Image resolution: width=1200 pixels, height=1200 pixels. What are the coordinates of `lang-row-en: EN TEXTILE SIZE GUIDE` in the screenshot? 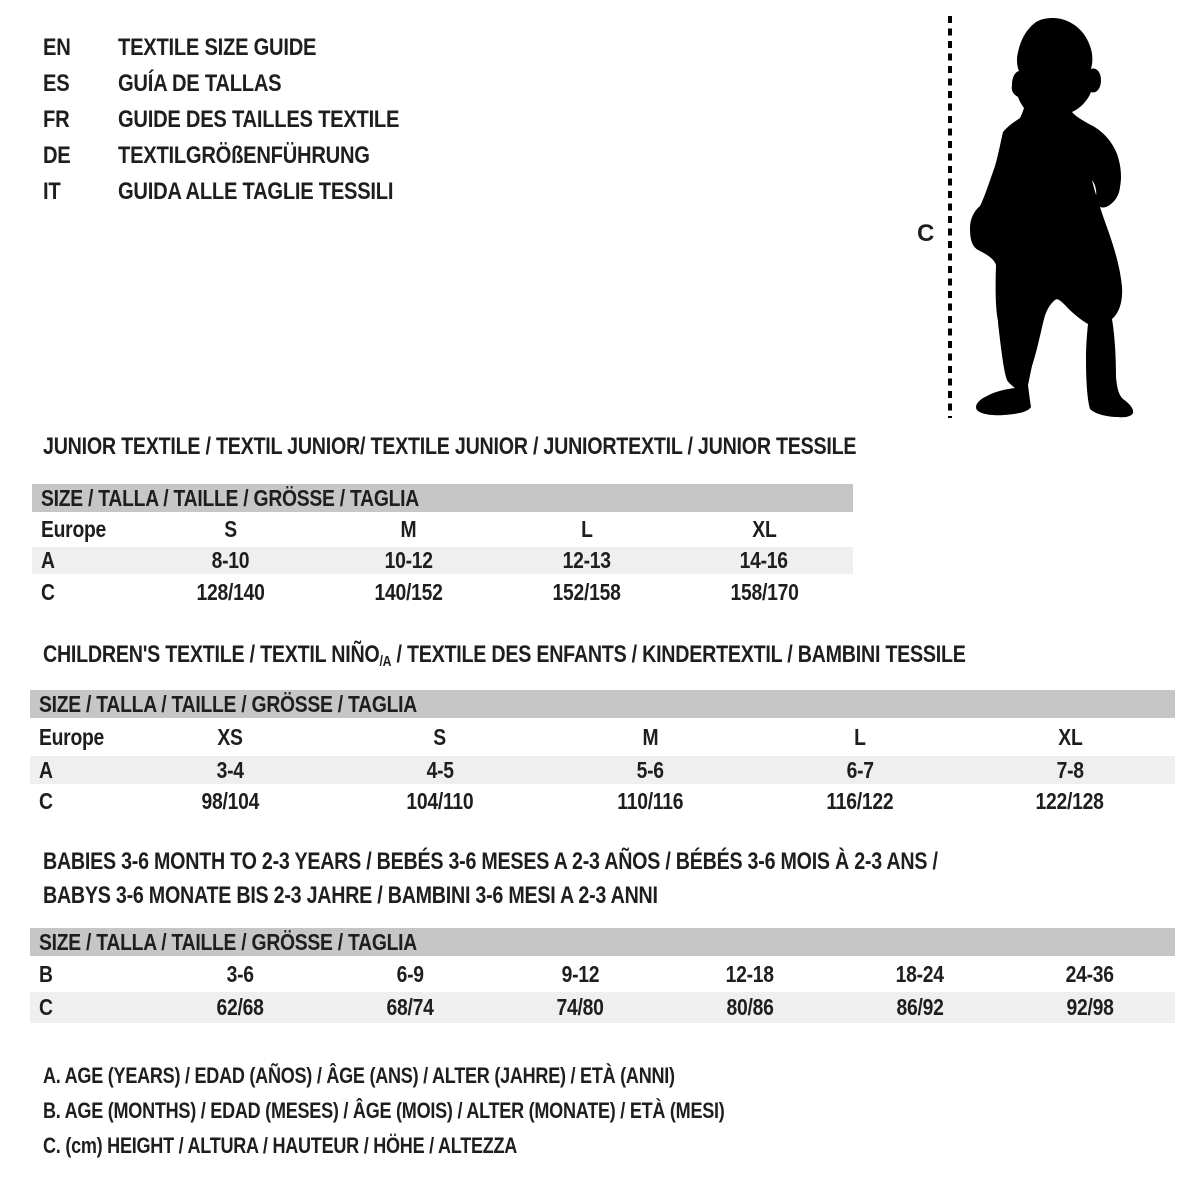 It's located at (248, 48).